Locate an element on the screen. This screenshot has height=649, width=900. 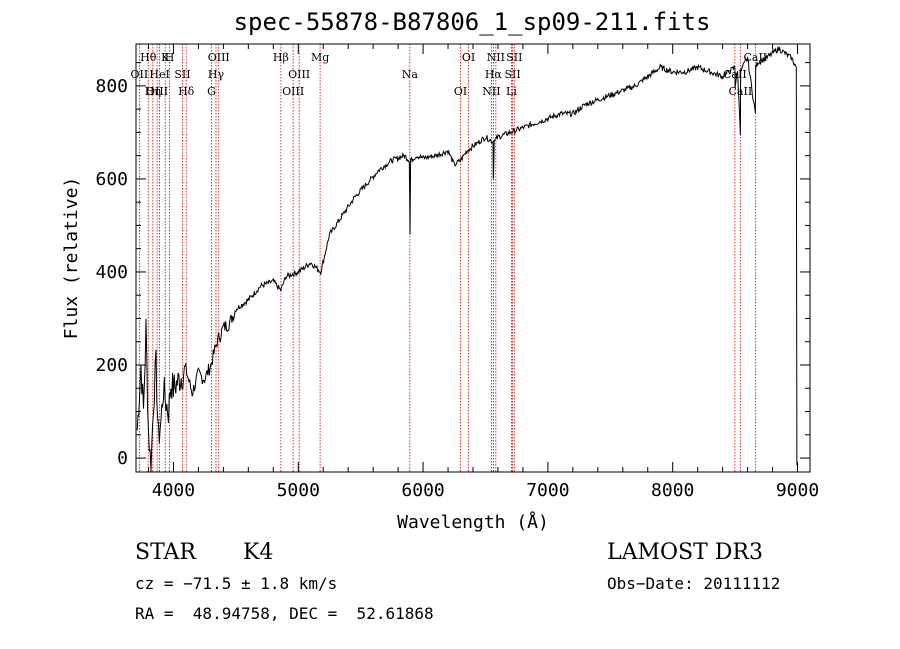
marker-label: H is located at coordinates (170, 57).